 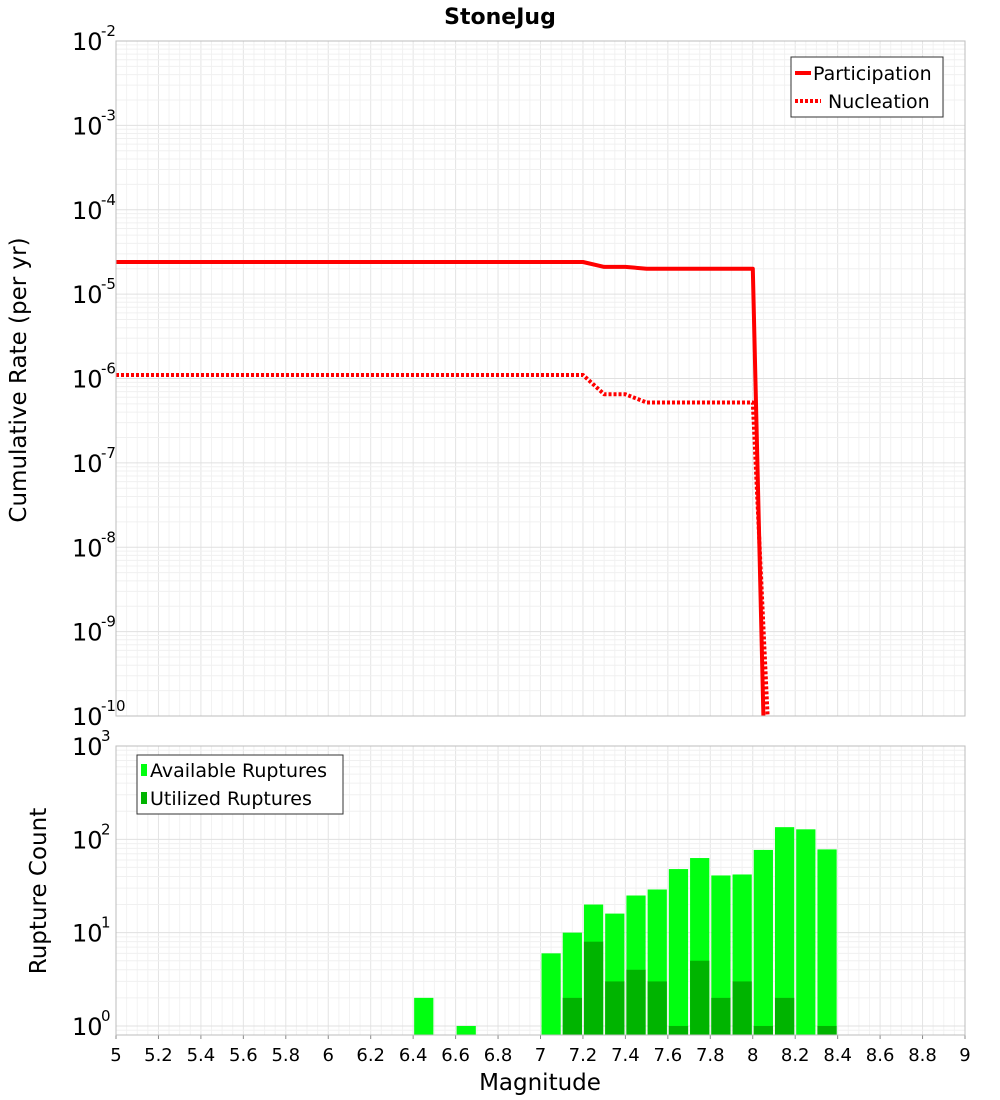 What do you see at coordinates (201, 1055) in the screenshot?
I see `x-tick-label: 5.4` at bounding box center [201, 1055].